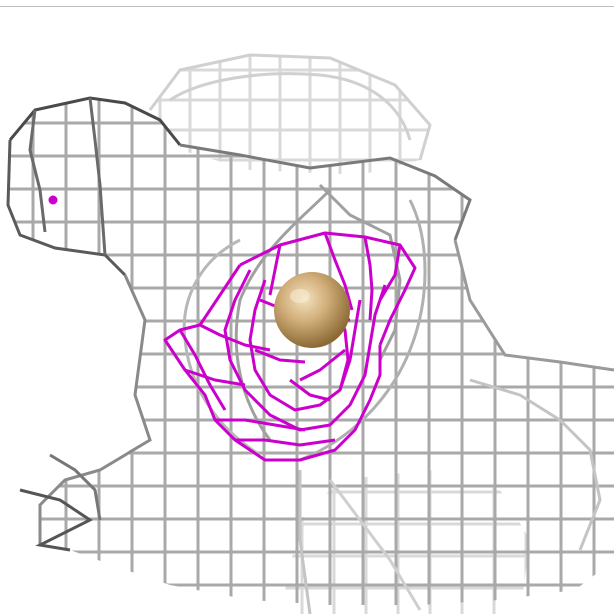  What do you see at coordinates (53, 200) in the screenshot?
I see `marker-dot` at bounding box center [53, 200].